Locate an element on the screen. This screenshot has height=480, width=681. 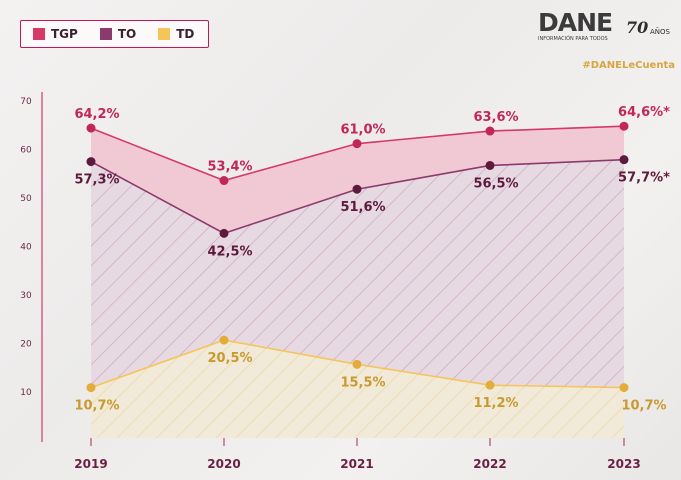
legend-item-td: TD is located at coordinates (176, 34).